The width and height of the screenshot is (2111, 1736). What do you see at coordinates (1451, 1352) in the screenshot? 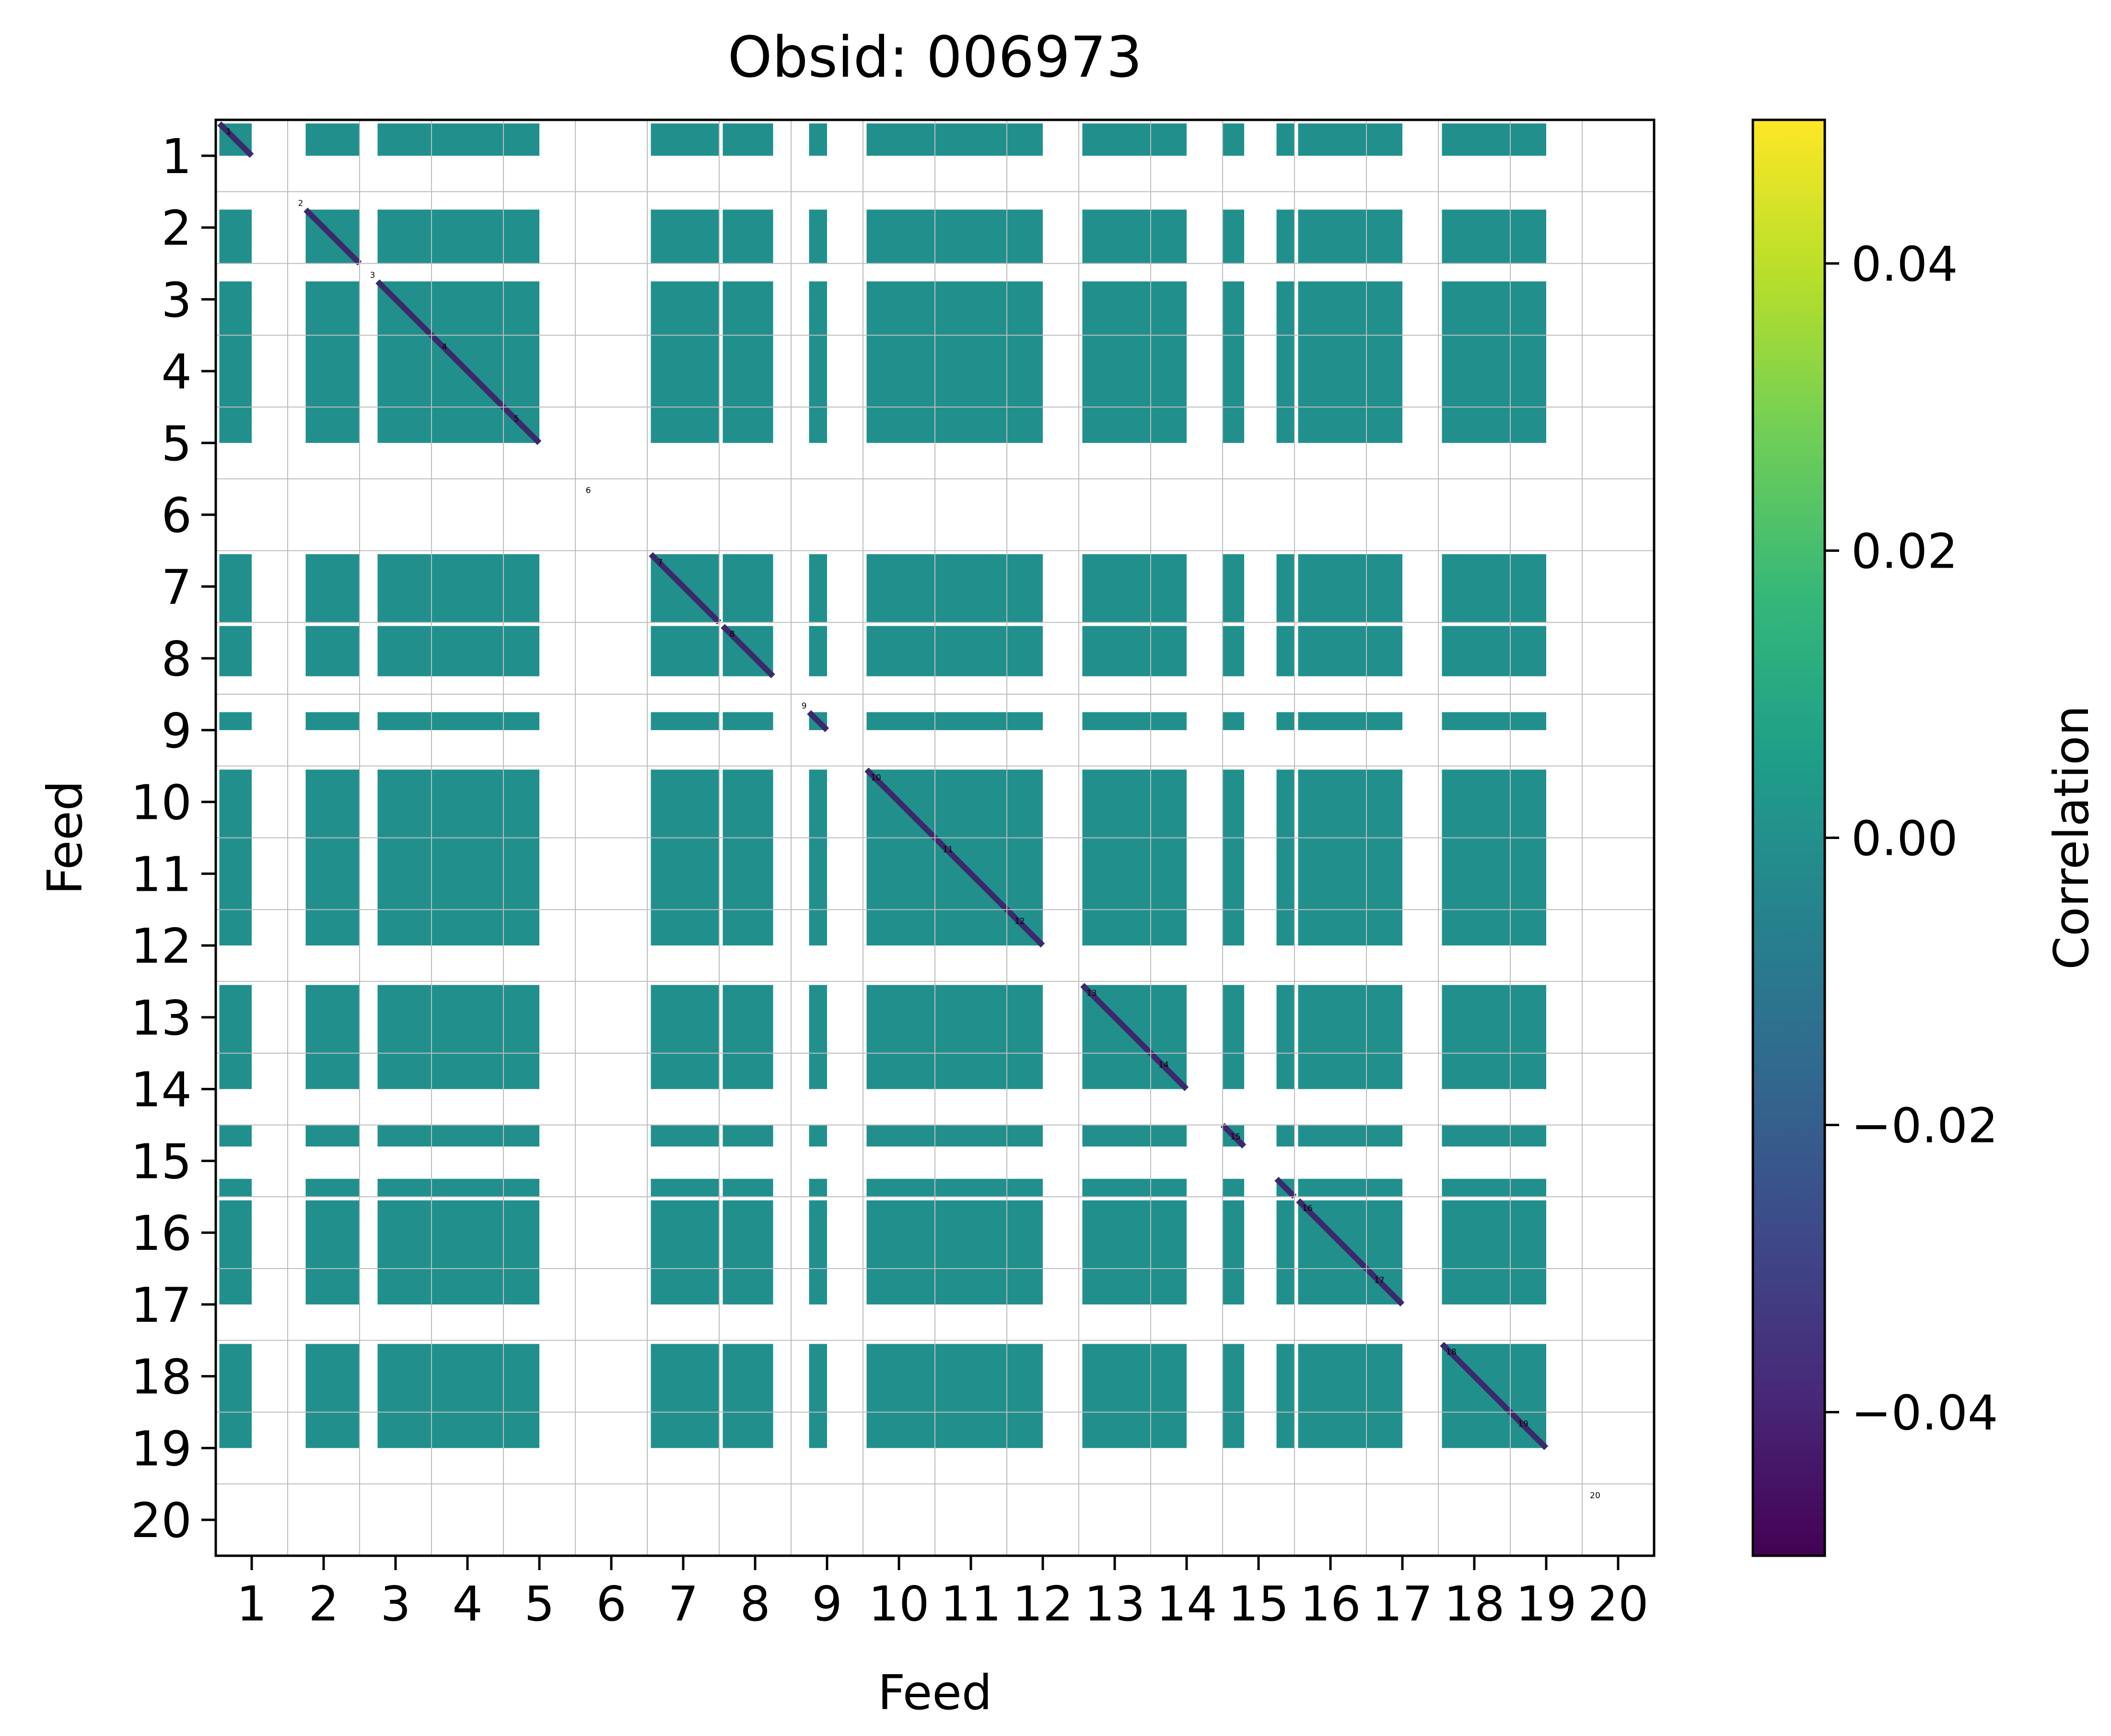
I see `diagonal-label-18: 18` at bounding box center [1451, 1352].